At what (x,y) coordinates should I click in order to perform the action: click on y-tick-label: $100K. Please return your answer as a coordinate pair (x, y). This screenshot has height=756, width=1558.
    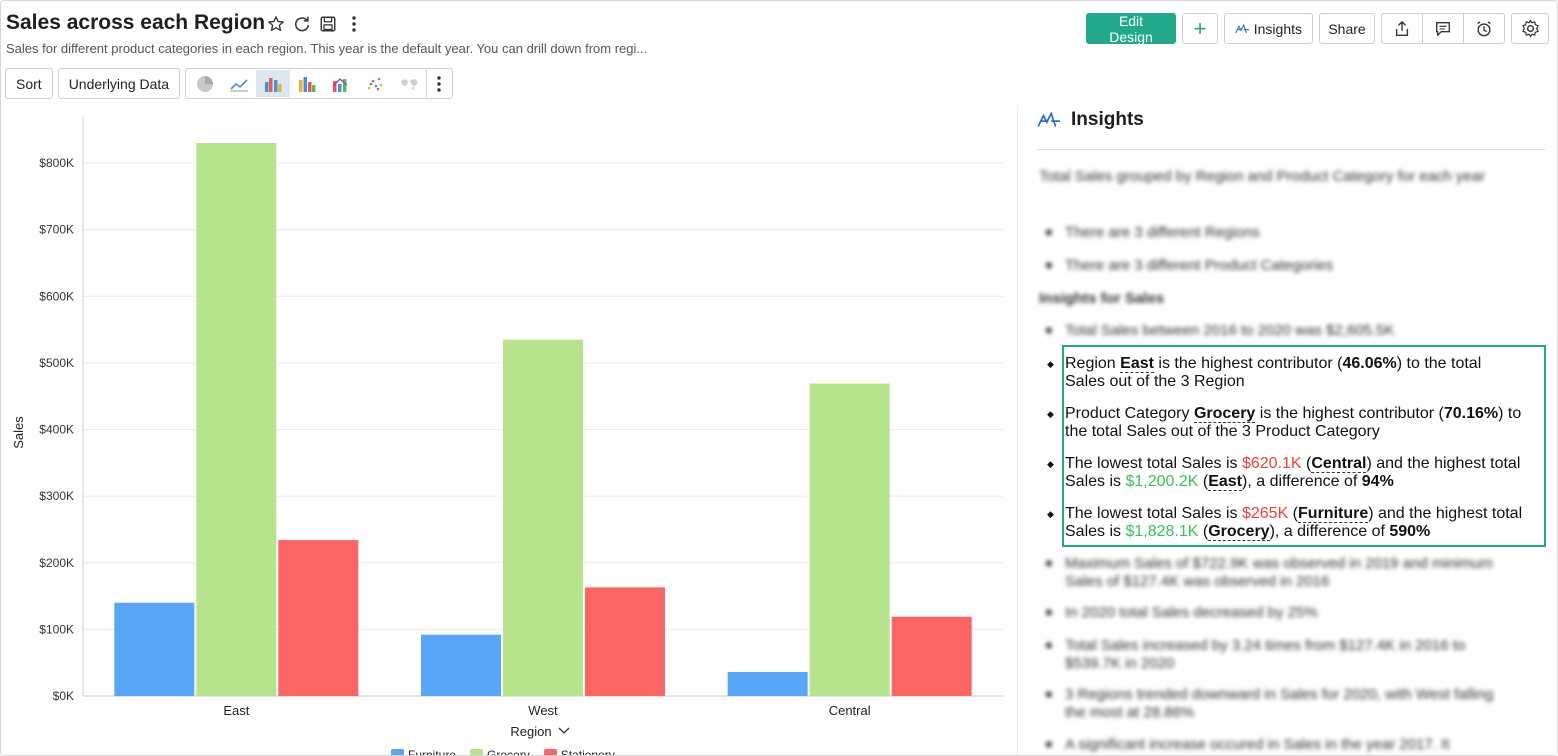
    Looking at the image, I should click on (56, 629).